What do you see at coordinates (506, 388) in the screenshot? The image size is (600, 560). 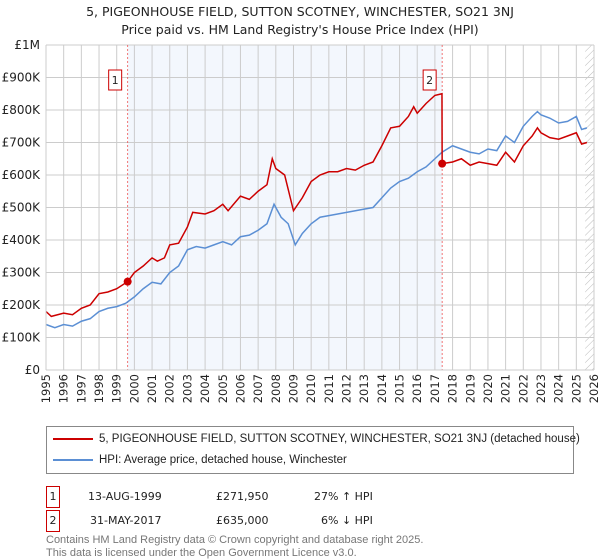 I see `x-tick-label: 2021` at bounding box center [506, 388].